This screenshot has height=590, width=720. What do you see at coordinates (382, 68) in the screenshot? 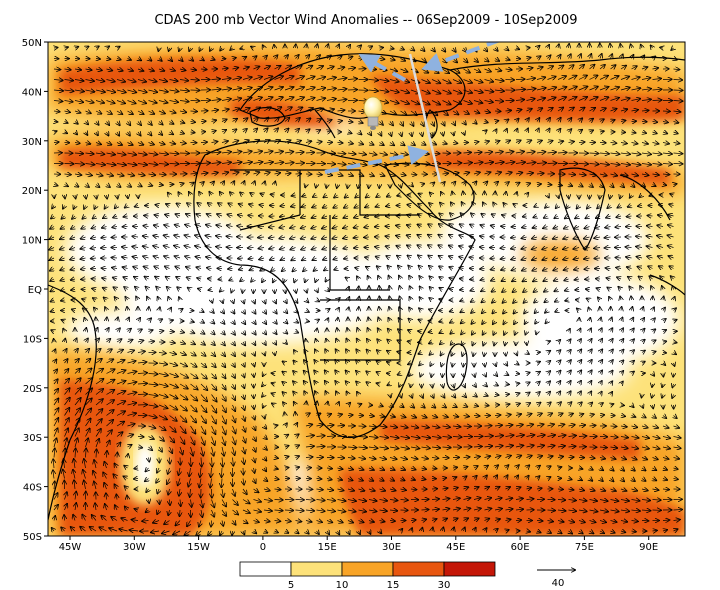
I see `jet-arrow-west` at bounding box center [382, 68].